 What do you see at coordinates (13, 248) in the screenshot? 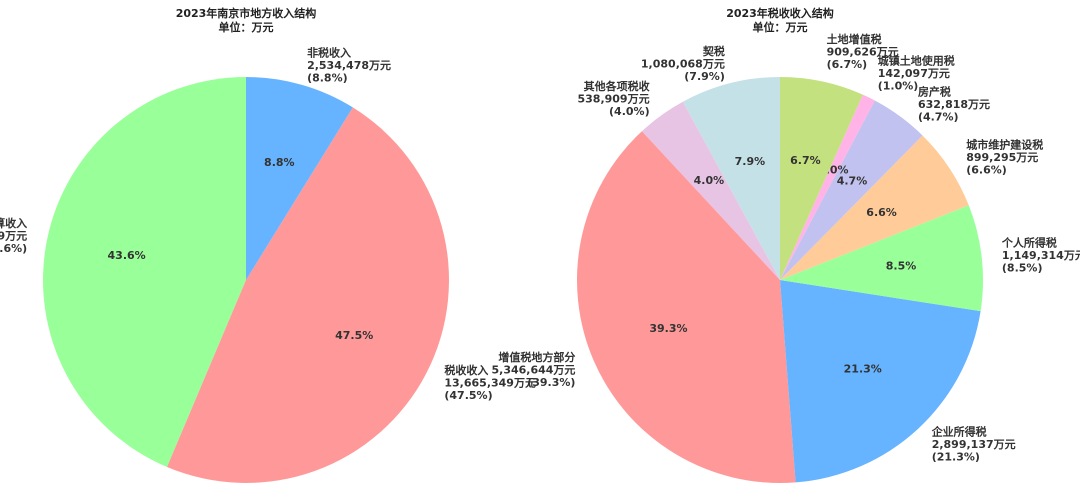
I see `slice-percent: (43.6%)` at bounding box center [13, 248].